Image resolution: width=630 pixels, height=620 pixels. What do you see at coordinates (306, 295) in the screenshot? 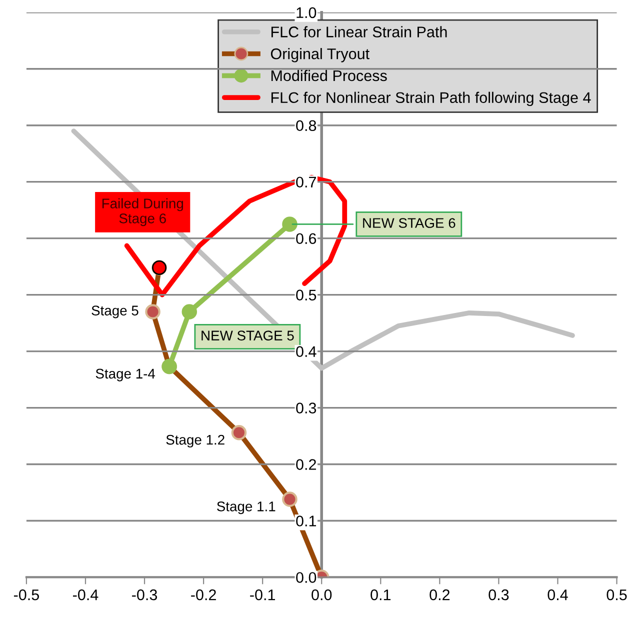
I see `y-tick-label: 0.5` at bounding box center [306, 295].